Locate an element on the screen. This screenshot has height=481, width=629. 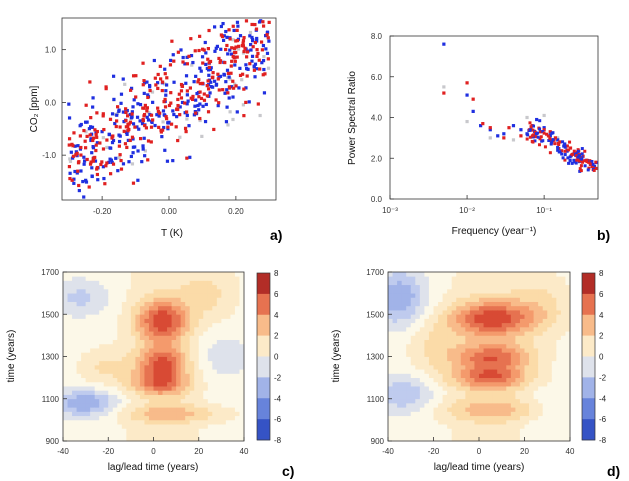
panel-d-colorbar-label: 4 is located at coordinates (601, 315).